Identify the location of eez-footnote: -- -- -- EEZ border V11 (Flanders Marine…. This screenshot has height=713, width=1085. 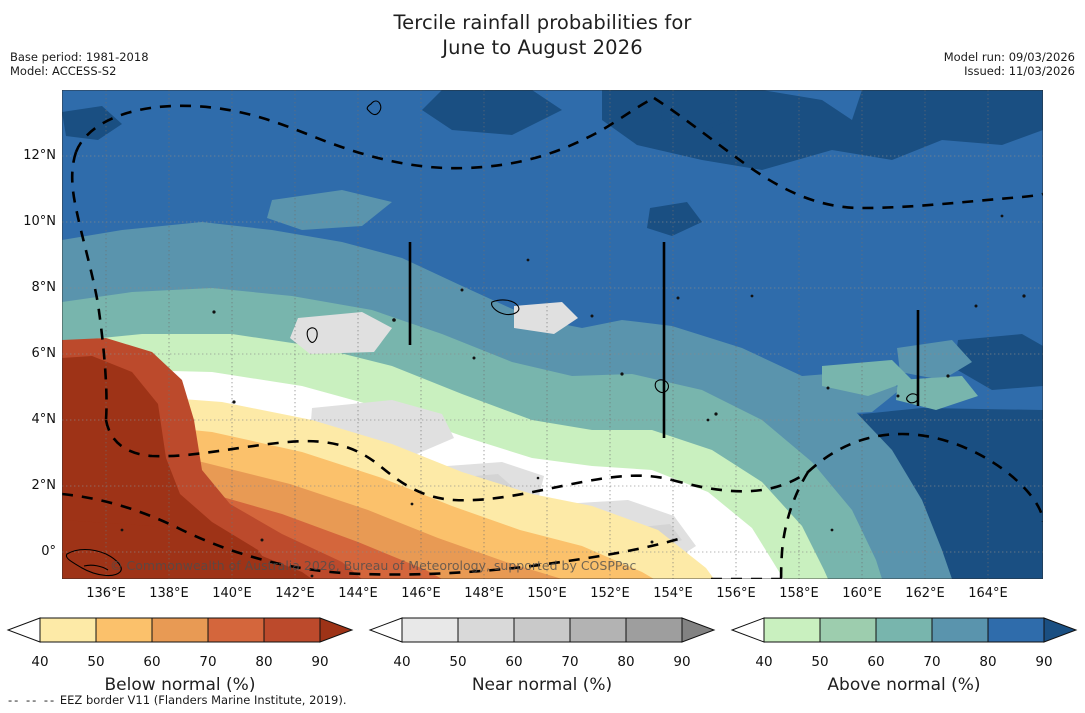
(177, 700).